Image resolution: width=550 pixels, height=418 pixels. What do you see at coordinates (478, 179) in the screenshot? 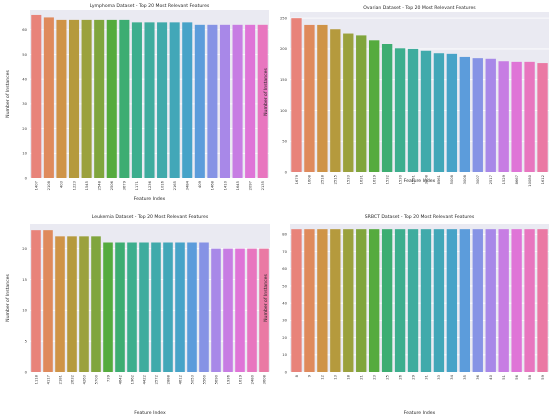
I see `x-tick-label: 3007` at bounding box center [478, 179].